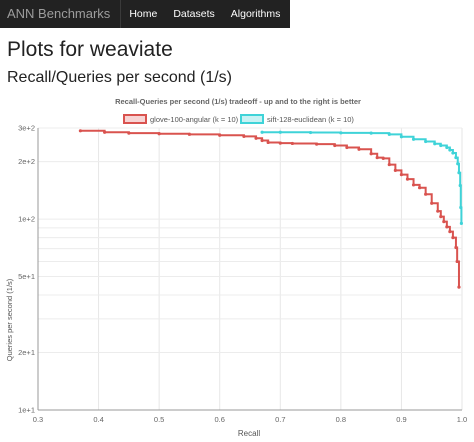  I want to click on x-axis-label: Recall, so click(249, 433).